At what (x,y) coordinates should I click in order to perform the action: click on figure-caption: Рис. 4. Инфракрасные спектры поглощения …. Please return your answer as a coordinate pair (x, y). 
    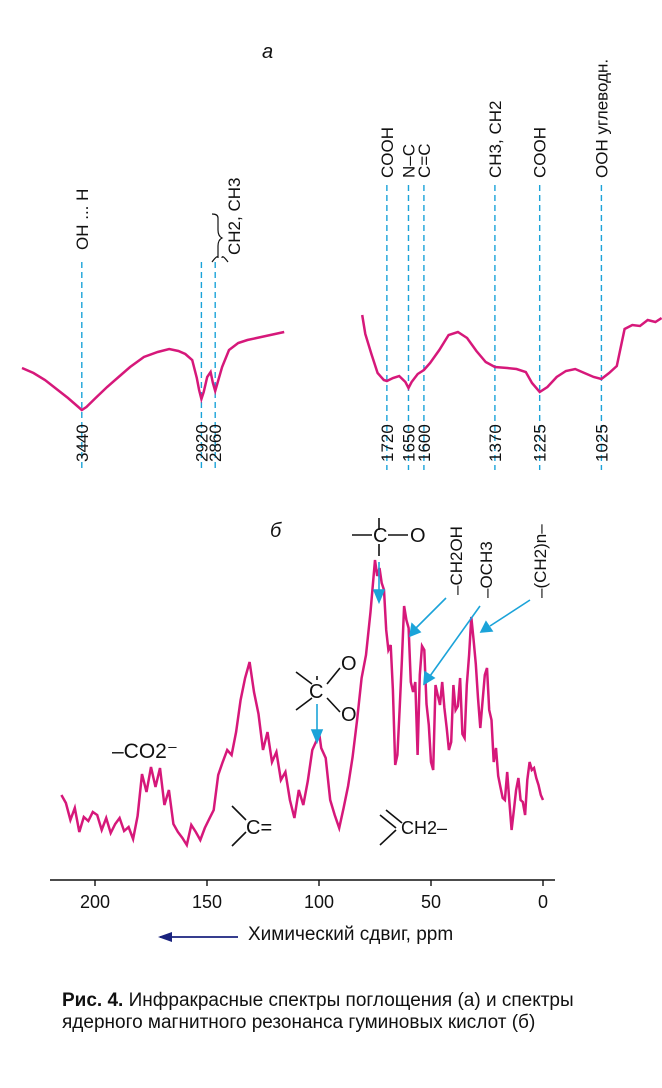
    Looking at the image, I should click on (347, 1012).